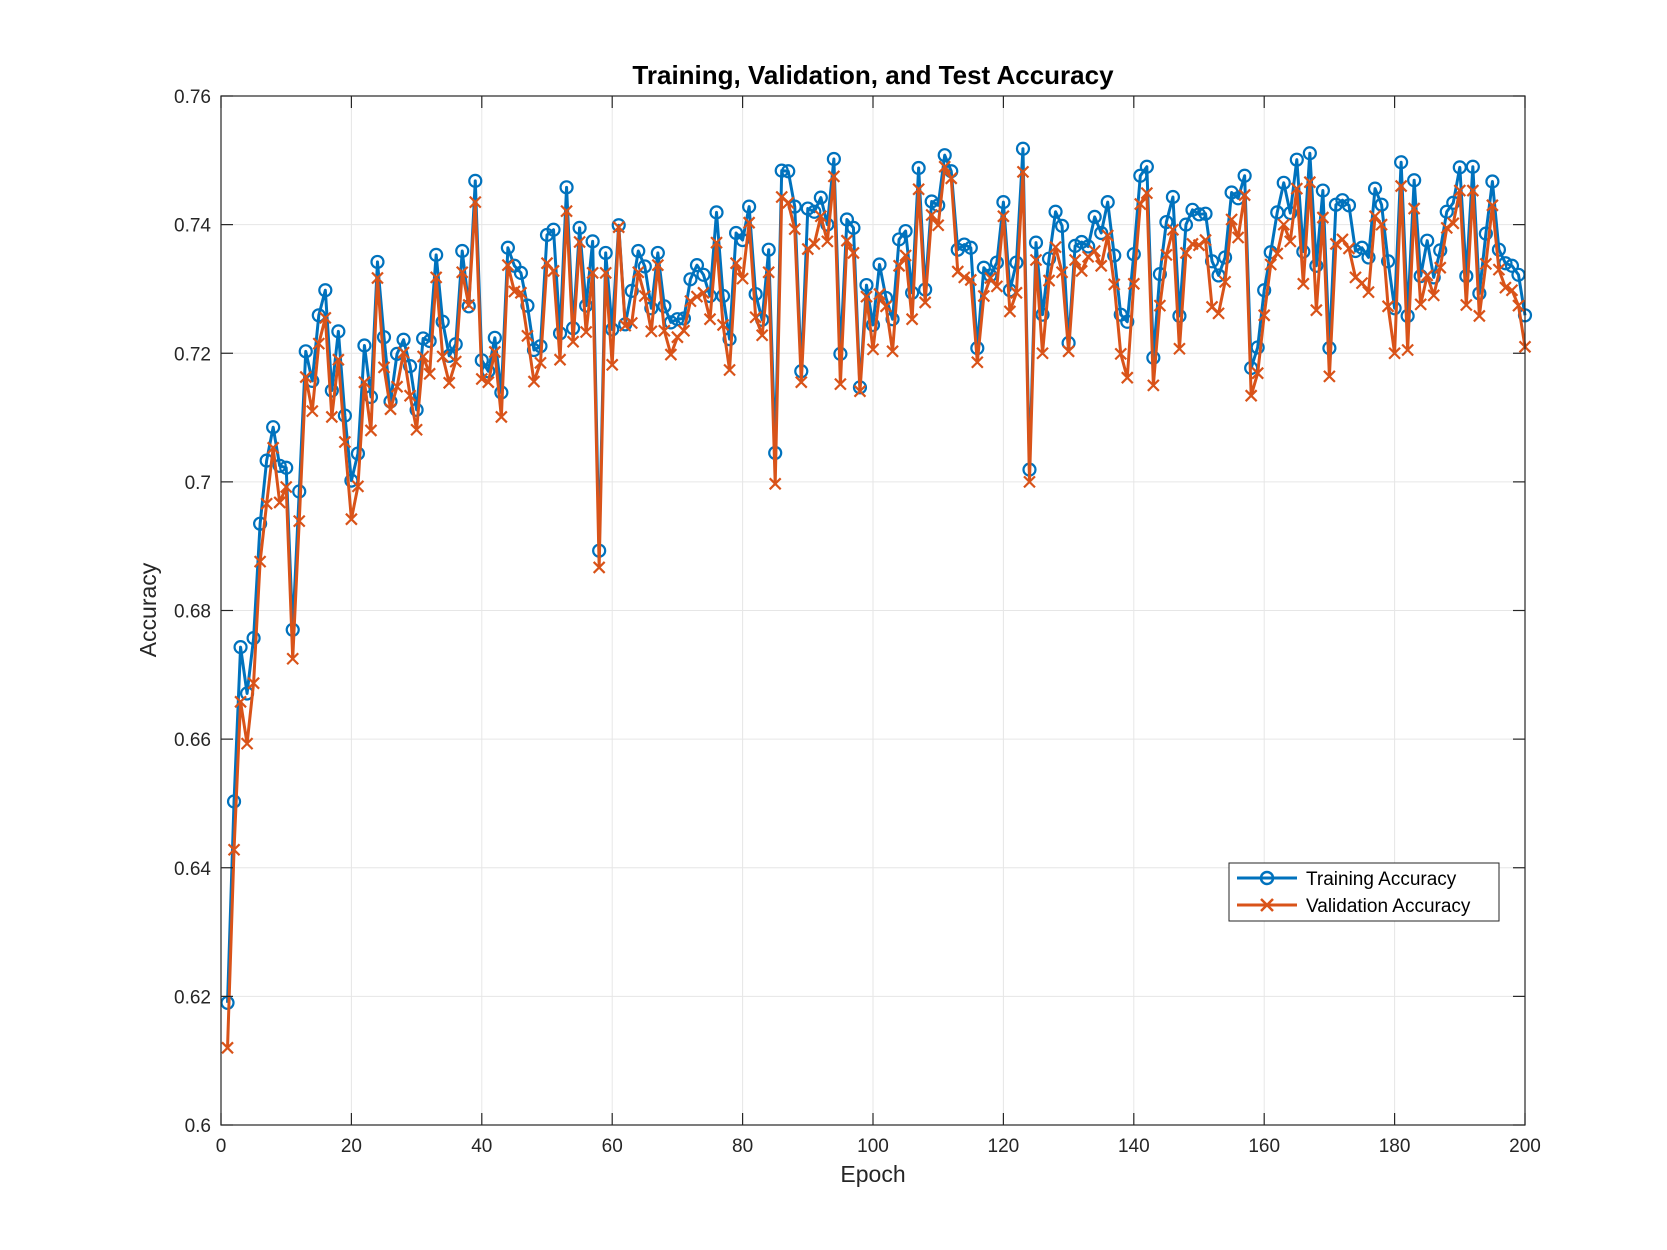 The image size is (1667, 1250). I want to click on x-tick-label: 60, so click(612, 1146).